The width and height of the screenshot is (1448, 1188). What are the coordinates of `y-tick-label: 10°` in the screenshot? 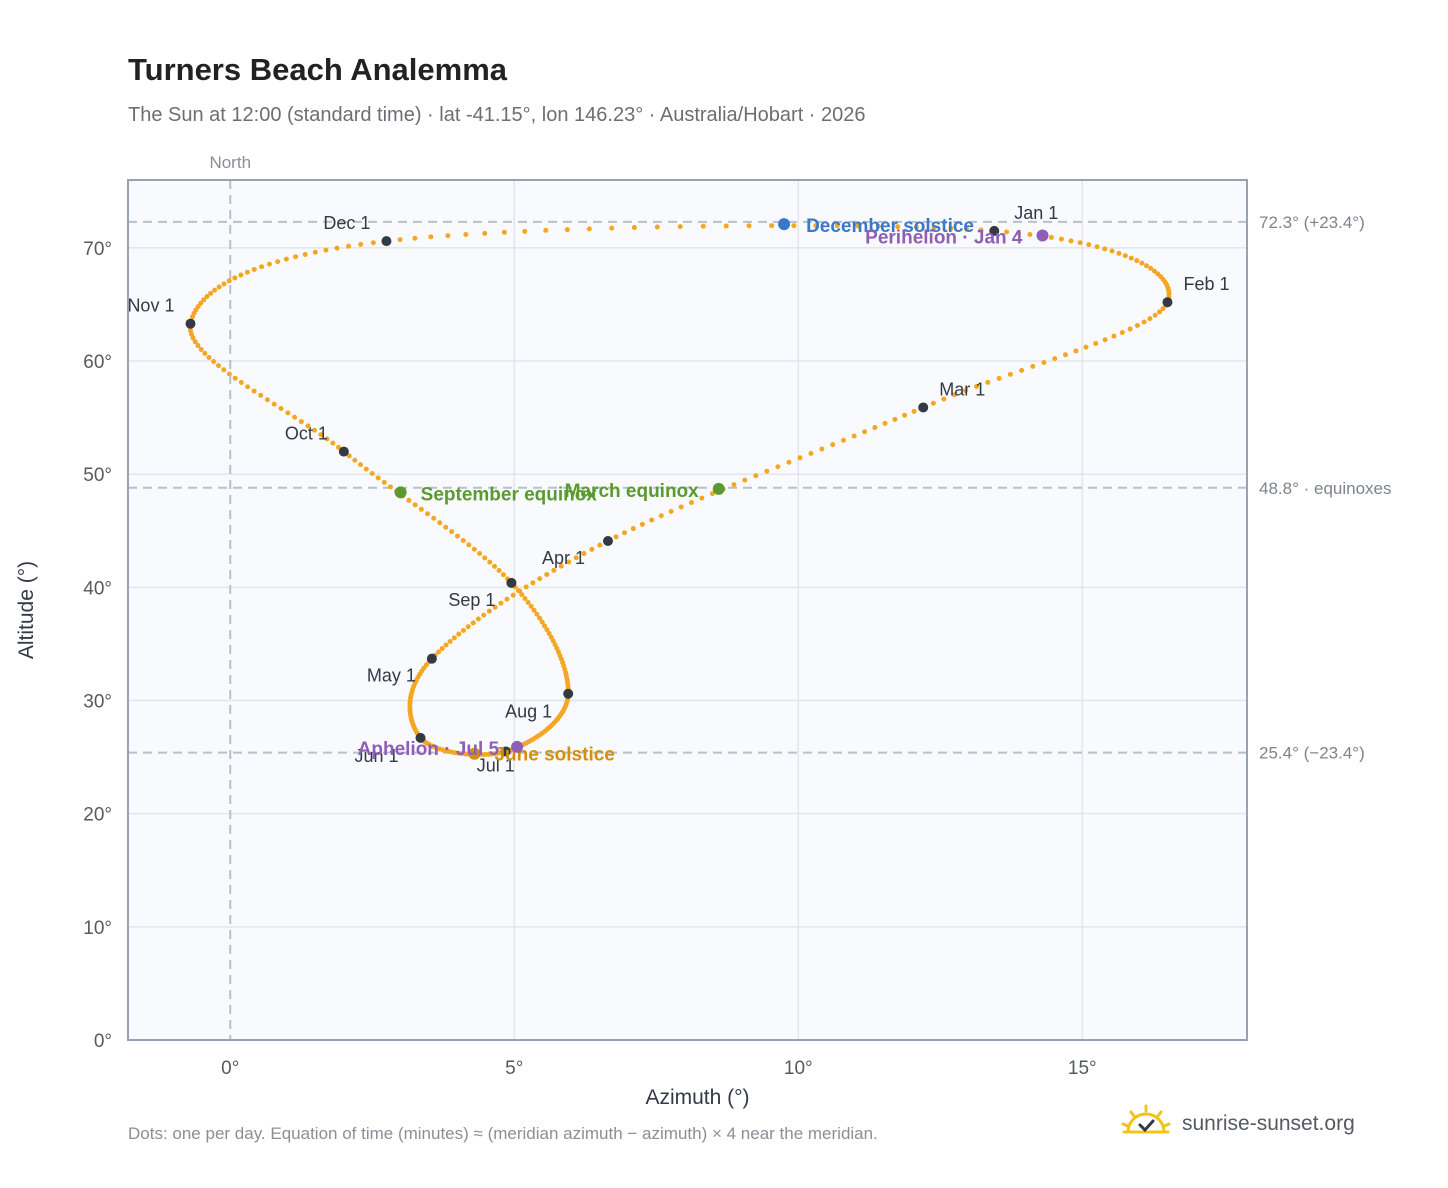 It's located at (97, 928).